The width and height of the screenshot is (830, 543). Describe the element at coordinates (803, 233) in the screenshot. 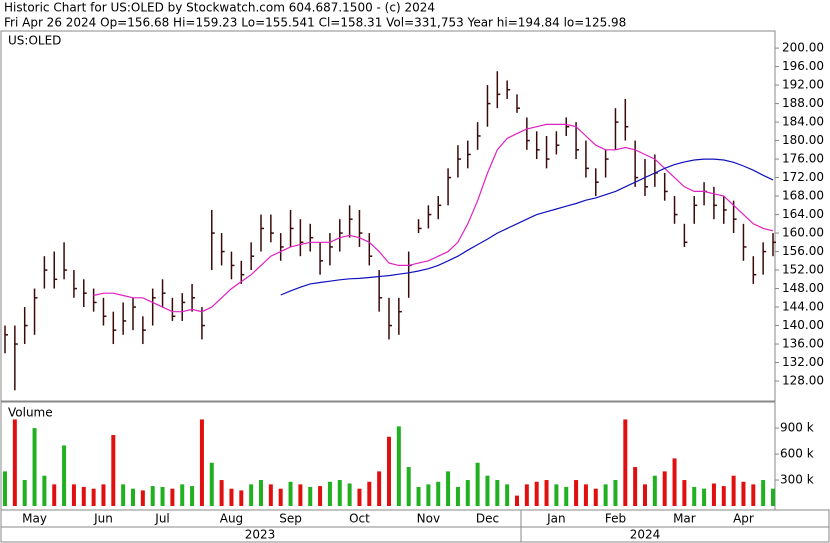

I see `y-tick-label: 160.00` at that location.